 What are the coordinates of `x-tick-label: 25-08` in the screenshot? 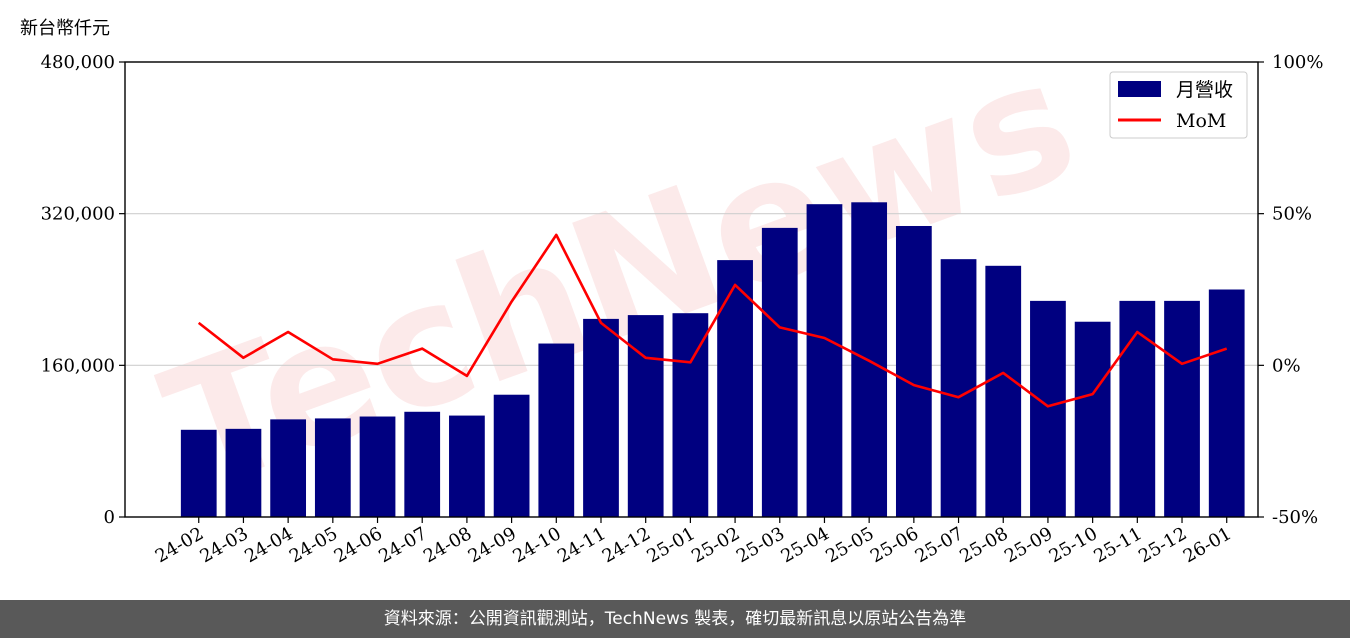 It's located at (983, 545).